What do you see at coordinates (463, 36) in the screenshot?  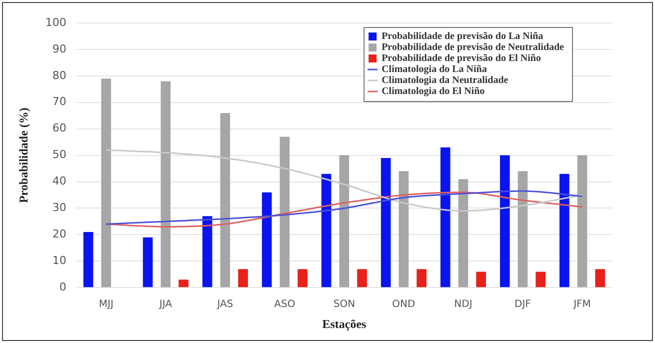 I see `legend-label: Probabilidade de previsão do La Niña` at bounding box center [463, 36].